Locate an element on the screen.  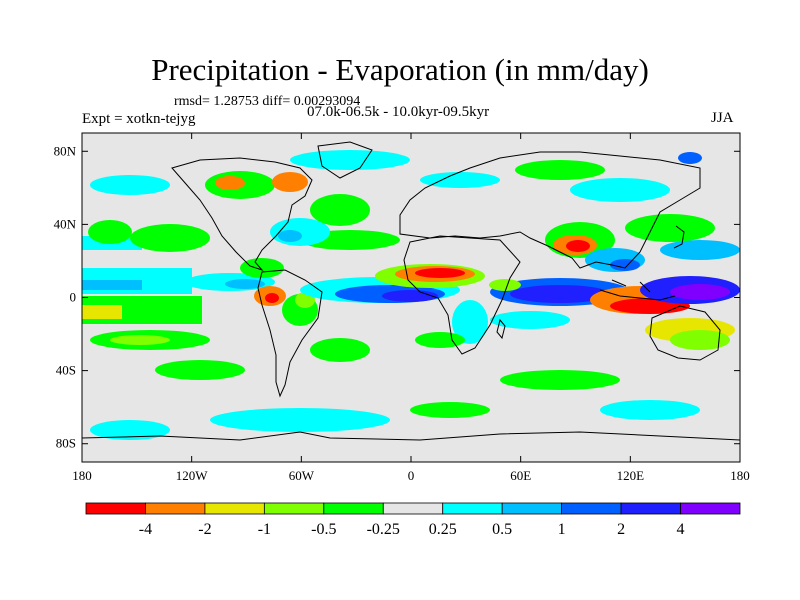
lon-tick-label: 120W is located at coordinates (192, 475).